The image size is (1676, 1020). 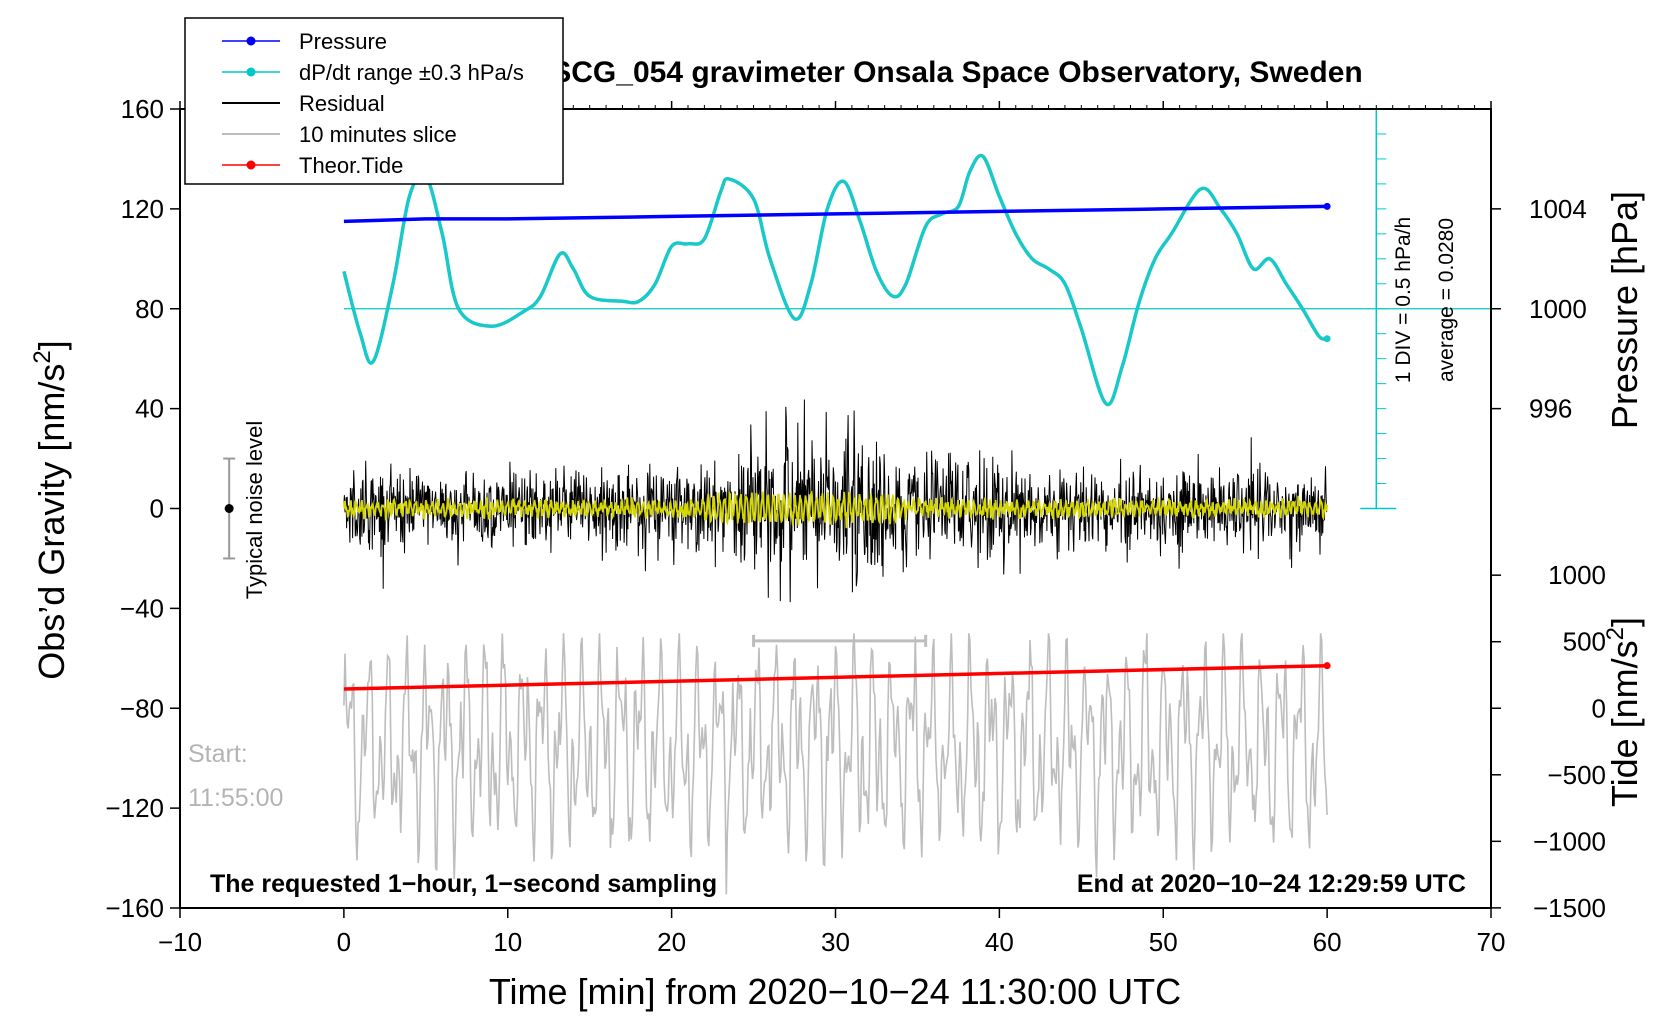 I want to click on y-left-tick-label-6: −80, so click(x=142, y=708).